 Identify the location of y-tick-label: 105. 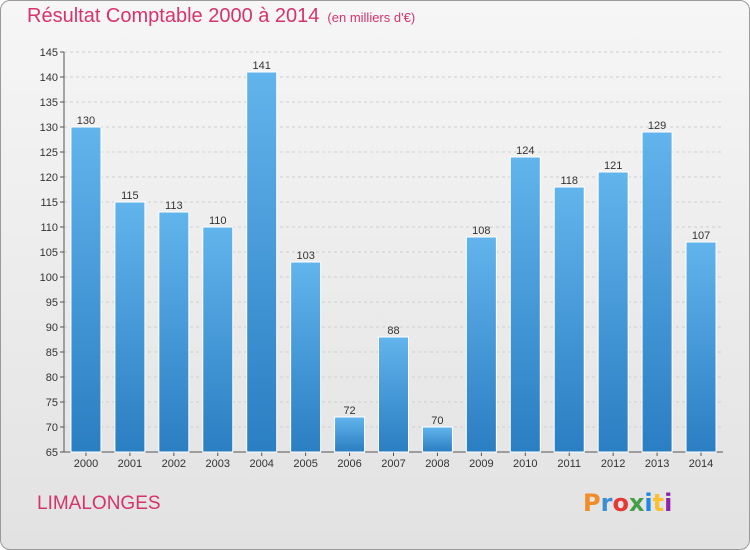
(49, 253).